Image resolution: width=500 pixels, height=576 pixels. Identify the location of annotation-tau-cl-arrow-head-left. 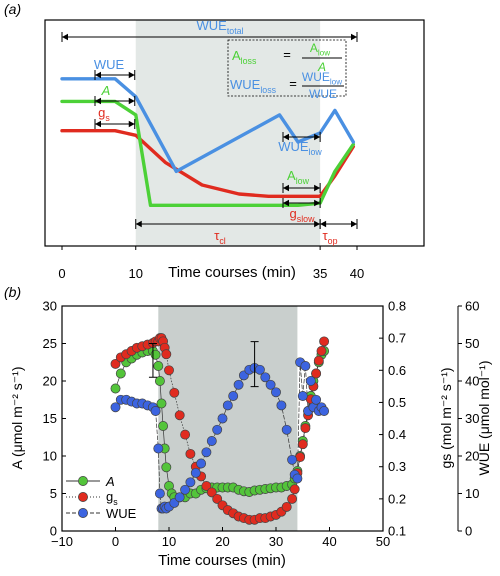
(138, 224).